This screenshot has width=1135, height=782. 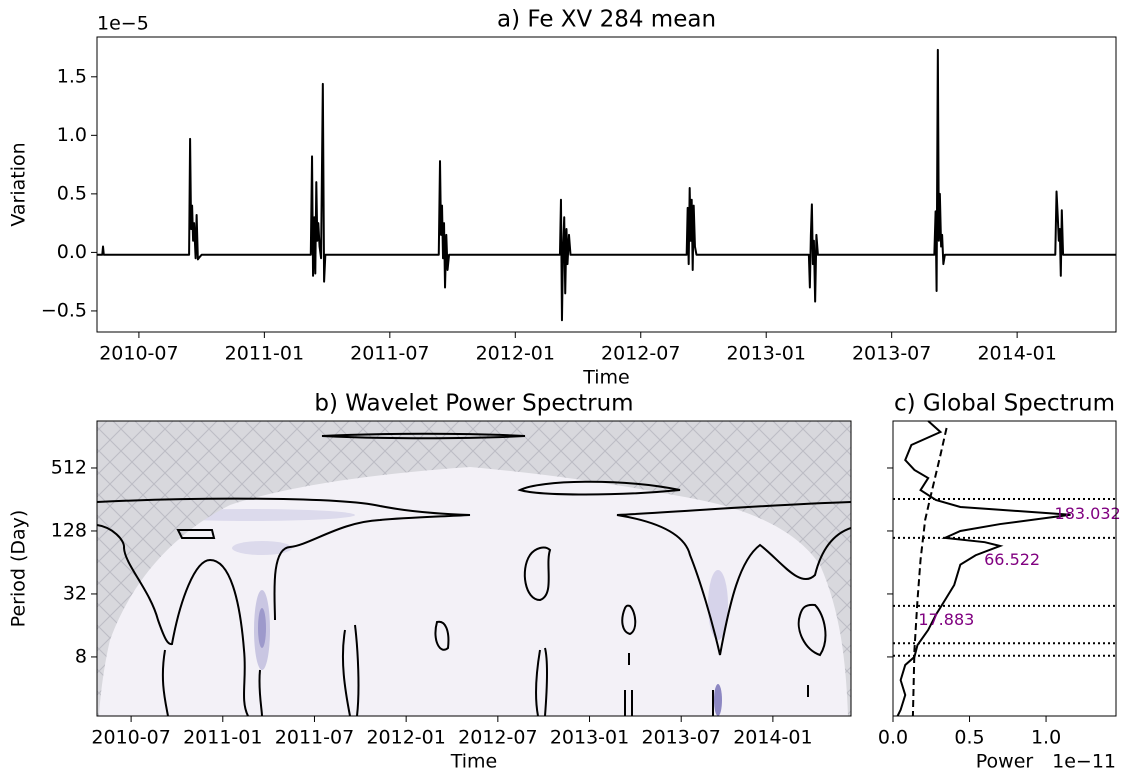 What do you see at coordinates (1012, 559) in the screenshot?
I see `peak-label: 66.522` at bounding box center [1012, 559].